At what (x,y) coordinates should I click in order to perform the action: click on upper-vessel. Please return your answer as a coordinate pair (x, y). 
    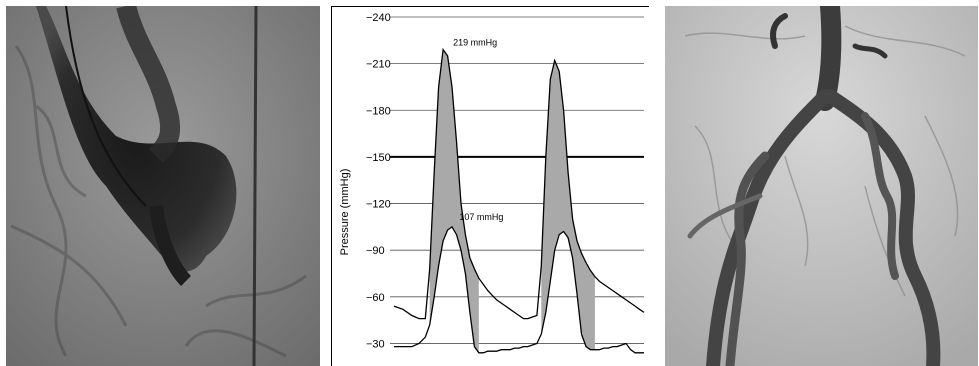
    Looking at the image, I should click on (148, 85).